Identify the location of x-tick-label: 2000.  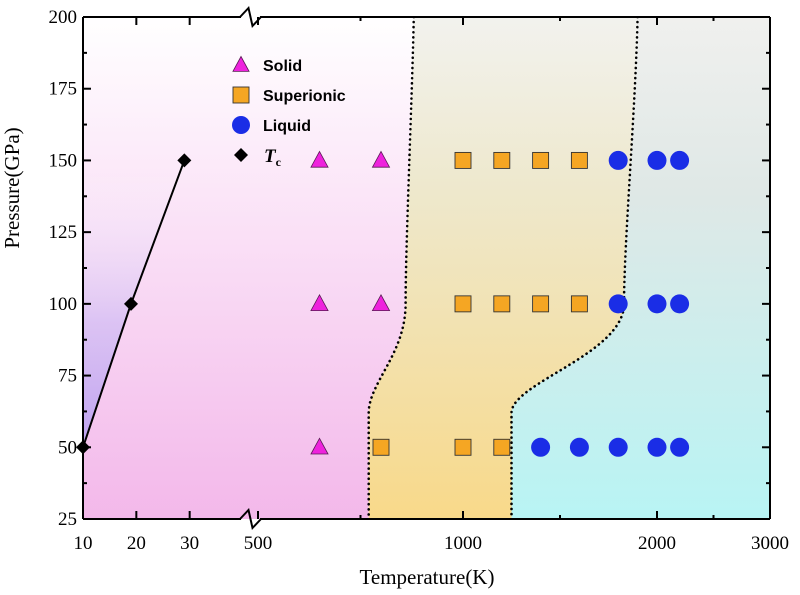
(657, 543).